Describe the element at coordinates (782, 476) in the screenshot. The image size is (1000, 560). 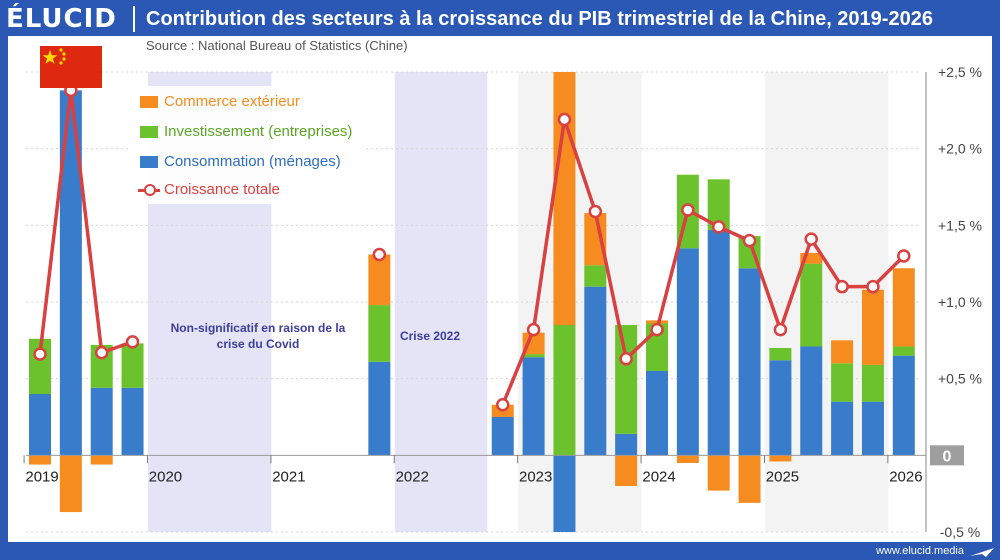
I see `x-tick-label: 2025` at that location.